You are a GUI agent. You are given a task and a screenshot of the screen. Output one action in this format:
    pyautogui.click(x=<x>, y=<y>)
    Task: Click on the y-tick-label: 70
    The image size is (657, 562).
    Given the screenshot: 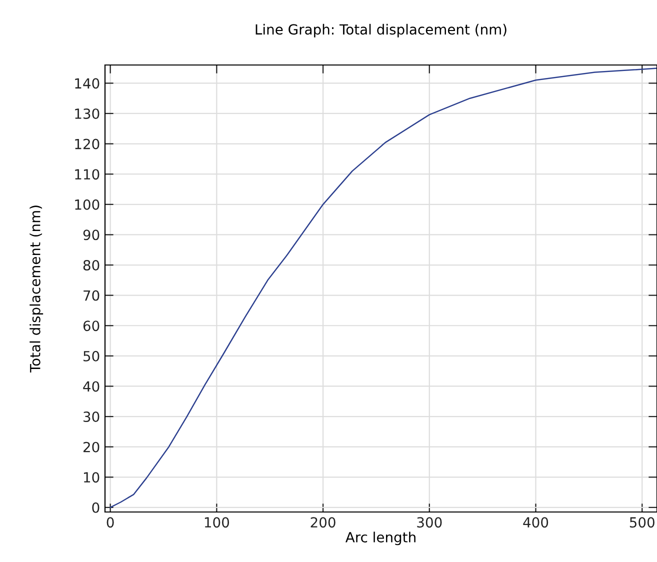 What is the action you would take?
    pyautogui.click(x=92, y=295)
    